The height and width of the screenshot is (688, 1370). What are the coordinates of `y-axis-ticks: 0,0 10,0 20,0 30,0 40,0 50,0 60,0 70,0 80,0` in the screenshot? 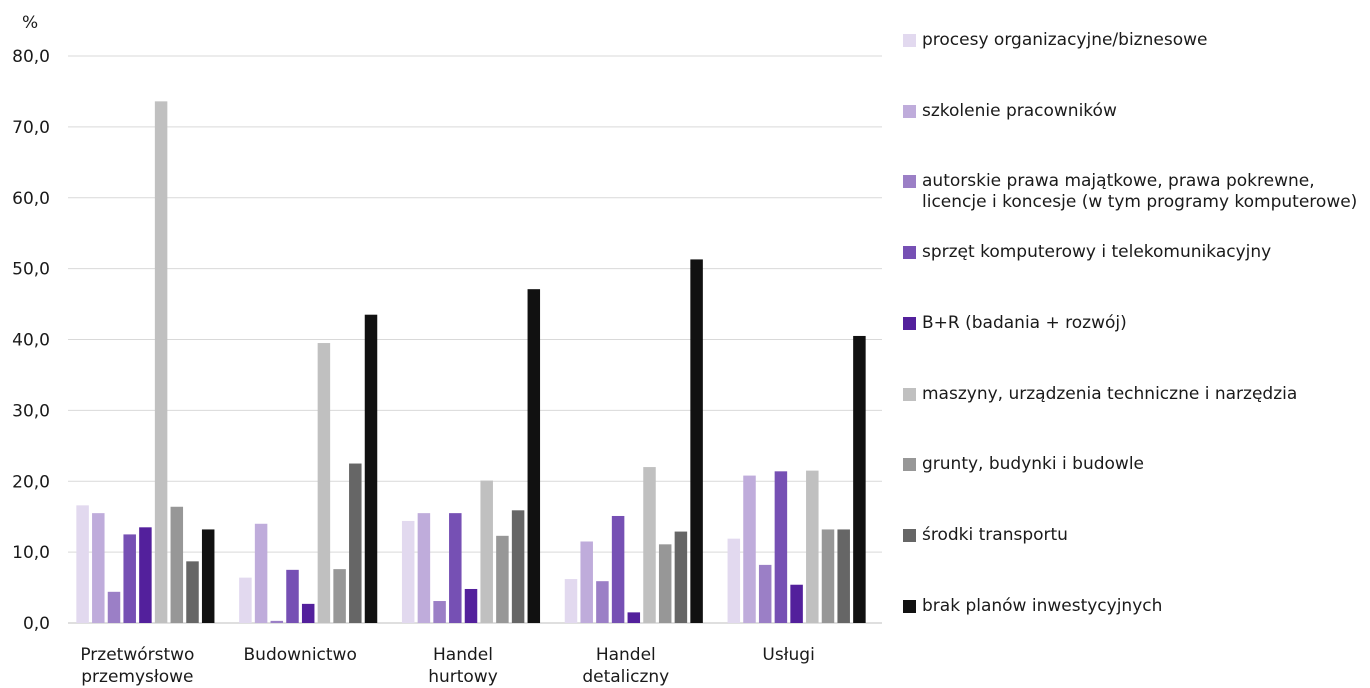 It's located at (31, 340).